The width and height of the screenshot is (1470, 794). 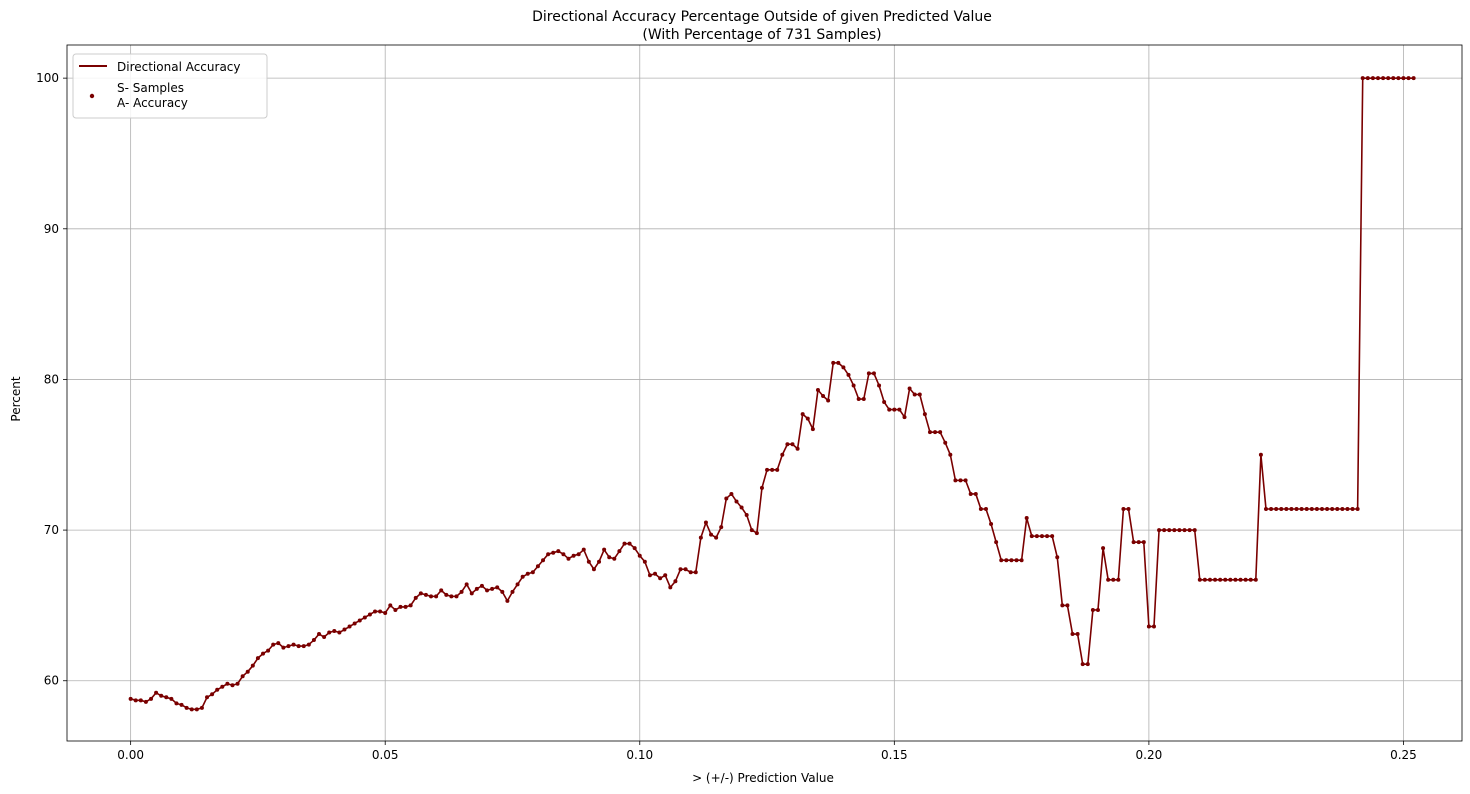 What do you see at coordinates (16, 398) in the screenshot?
I see `y-axis-label: Percent` at bounding box center [16, 398].